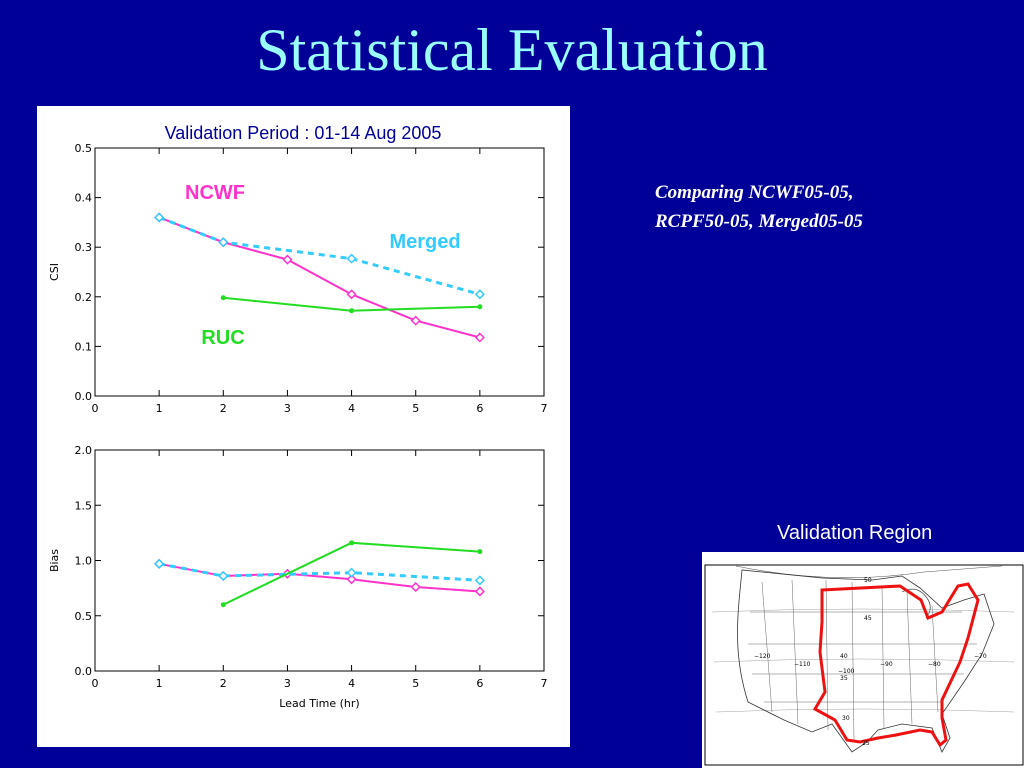 This screenshot has height=768, width=1024. I want to click on latitude-label: 45, so click(868, 618).